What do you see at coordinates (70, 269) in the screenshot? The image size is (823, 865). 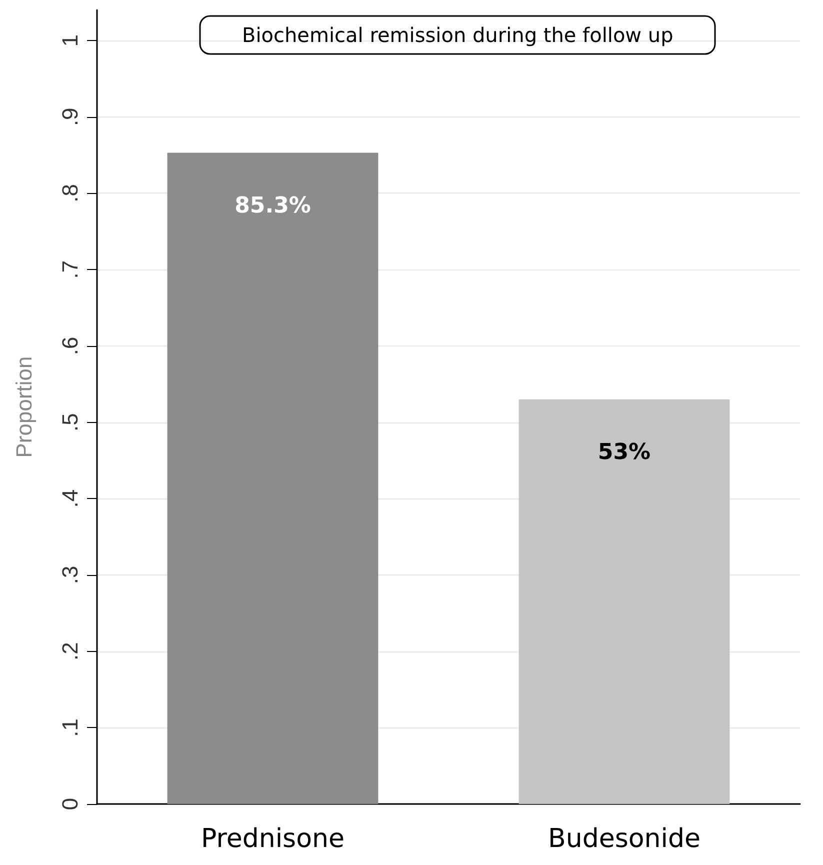 I see `y-tick-label: .7` at bounding box center [70, 269].